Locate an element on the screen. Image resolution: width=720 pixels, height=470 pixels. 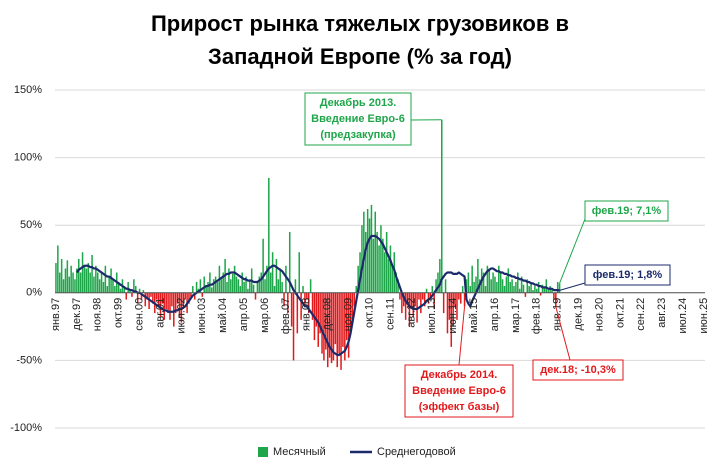
annotation-box is located at coordinates (358, 119).